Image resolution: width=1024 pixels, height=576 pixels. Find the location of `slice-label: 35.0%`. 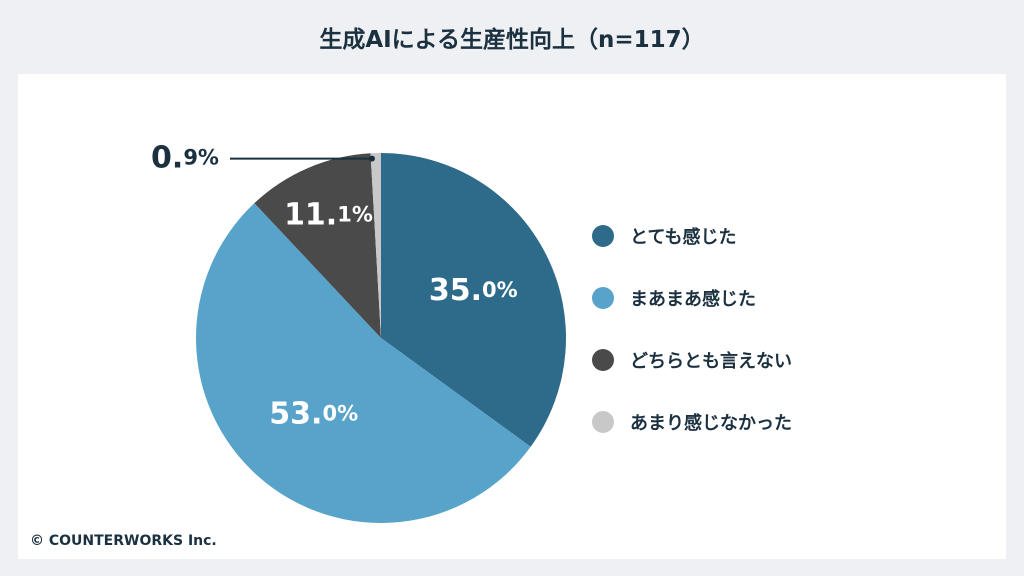

slice-label: 35.0% is located at coordinates (473, 289).